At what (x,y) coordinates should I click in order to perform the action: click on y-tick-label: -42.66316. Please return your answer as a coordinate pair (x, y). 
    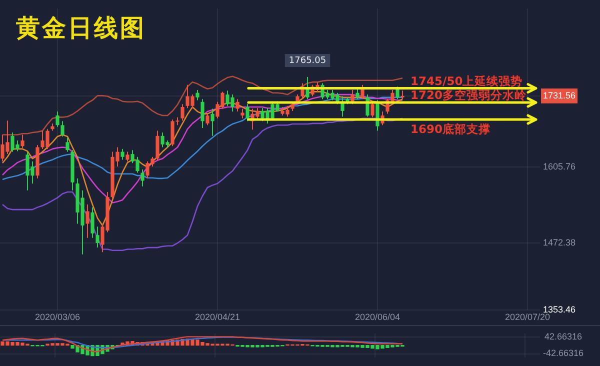
    Looking at the image, I should click on (563, 353).